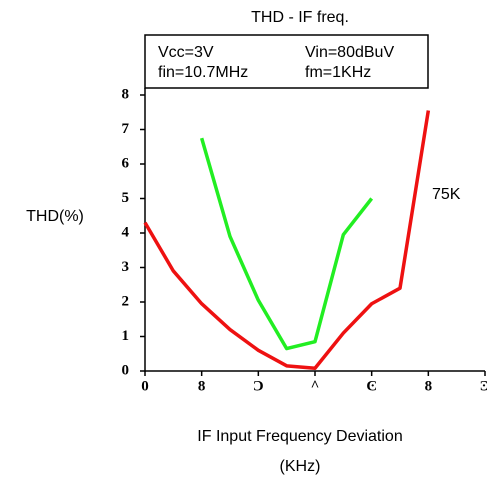 This screenshot has width=487, height=483. What do you see at coordinates (300, 466) in the screenshot?
I see `x-axis-label: (KHz)` at bounding box center [300, 466].